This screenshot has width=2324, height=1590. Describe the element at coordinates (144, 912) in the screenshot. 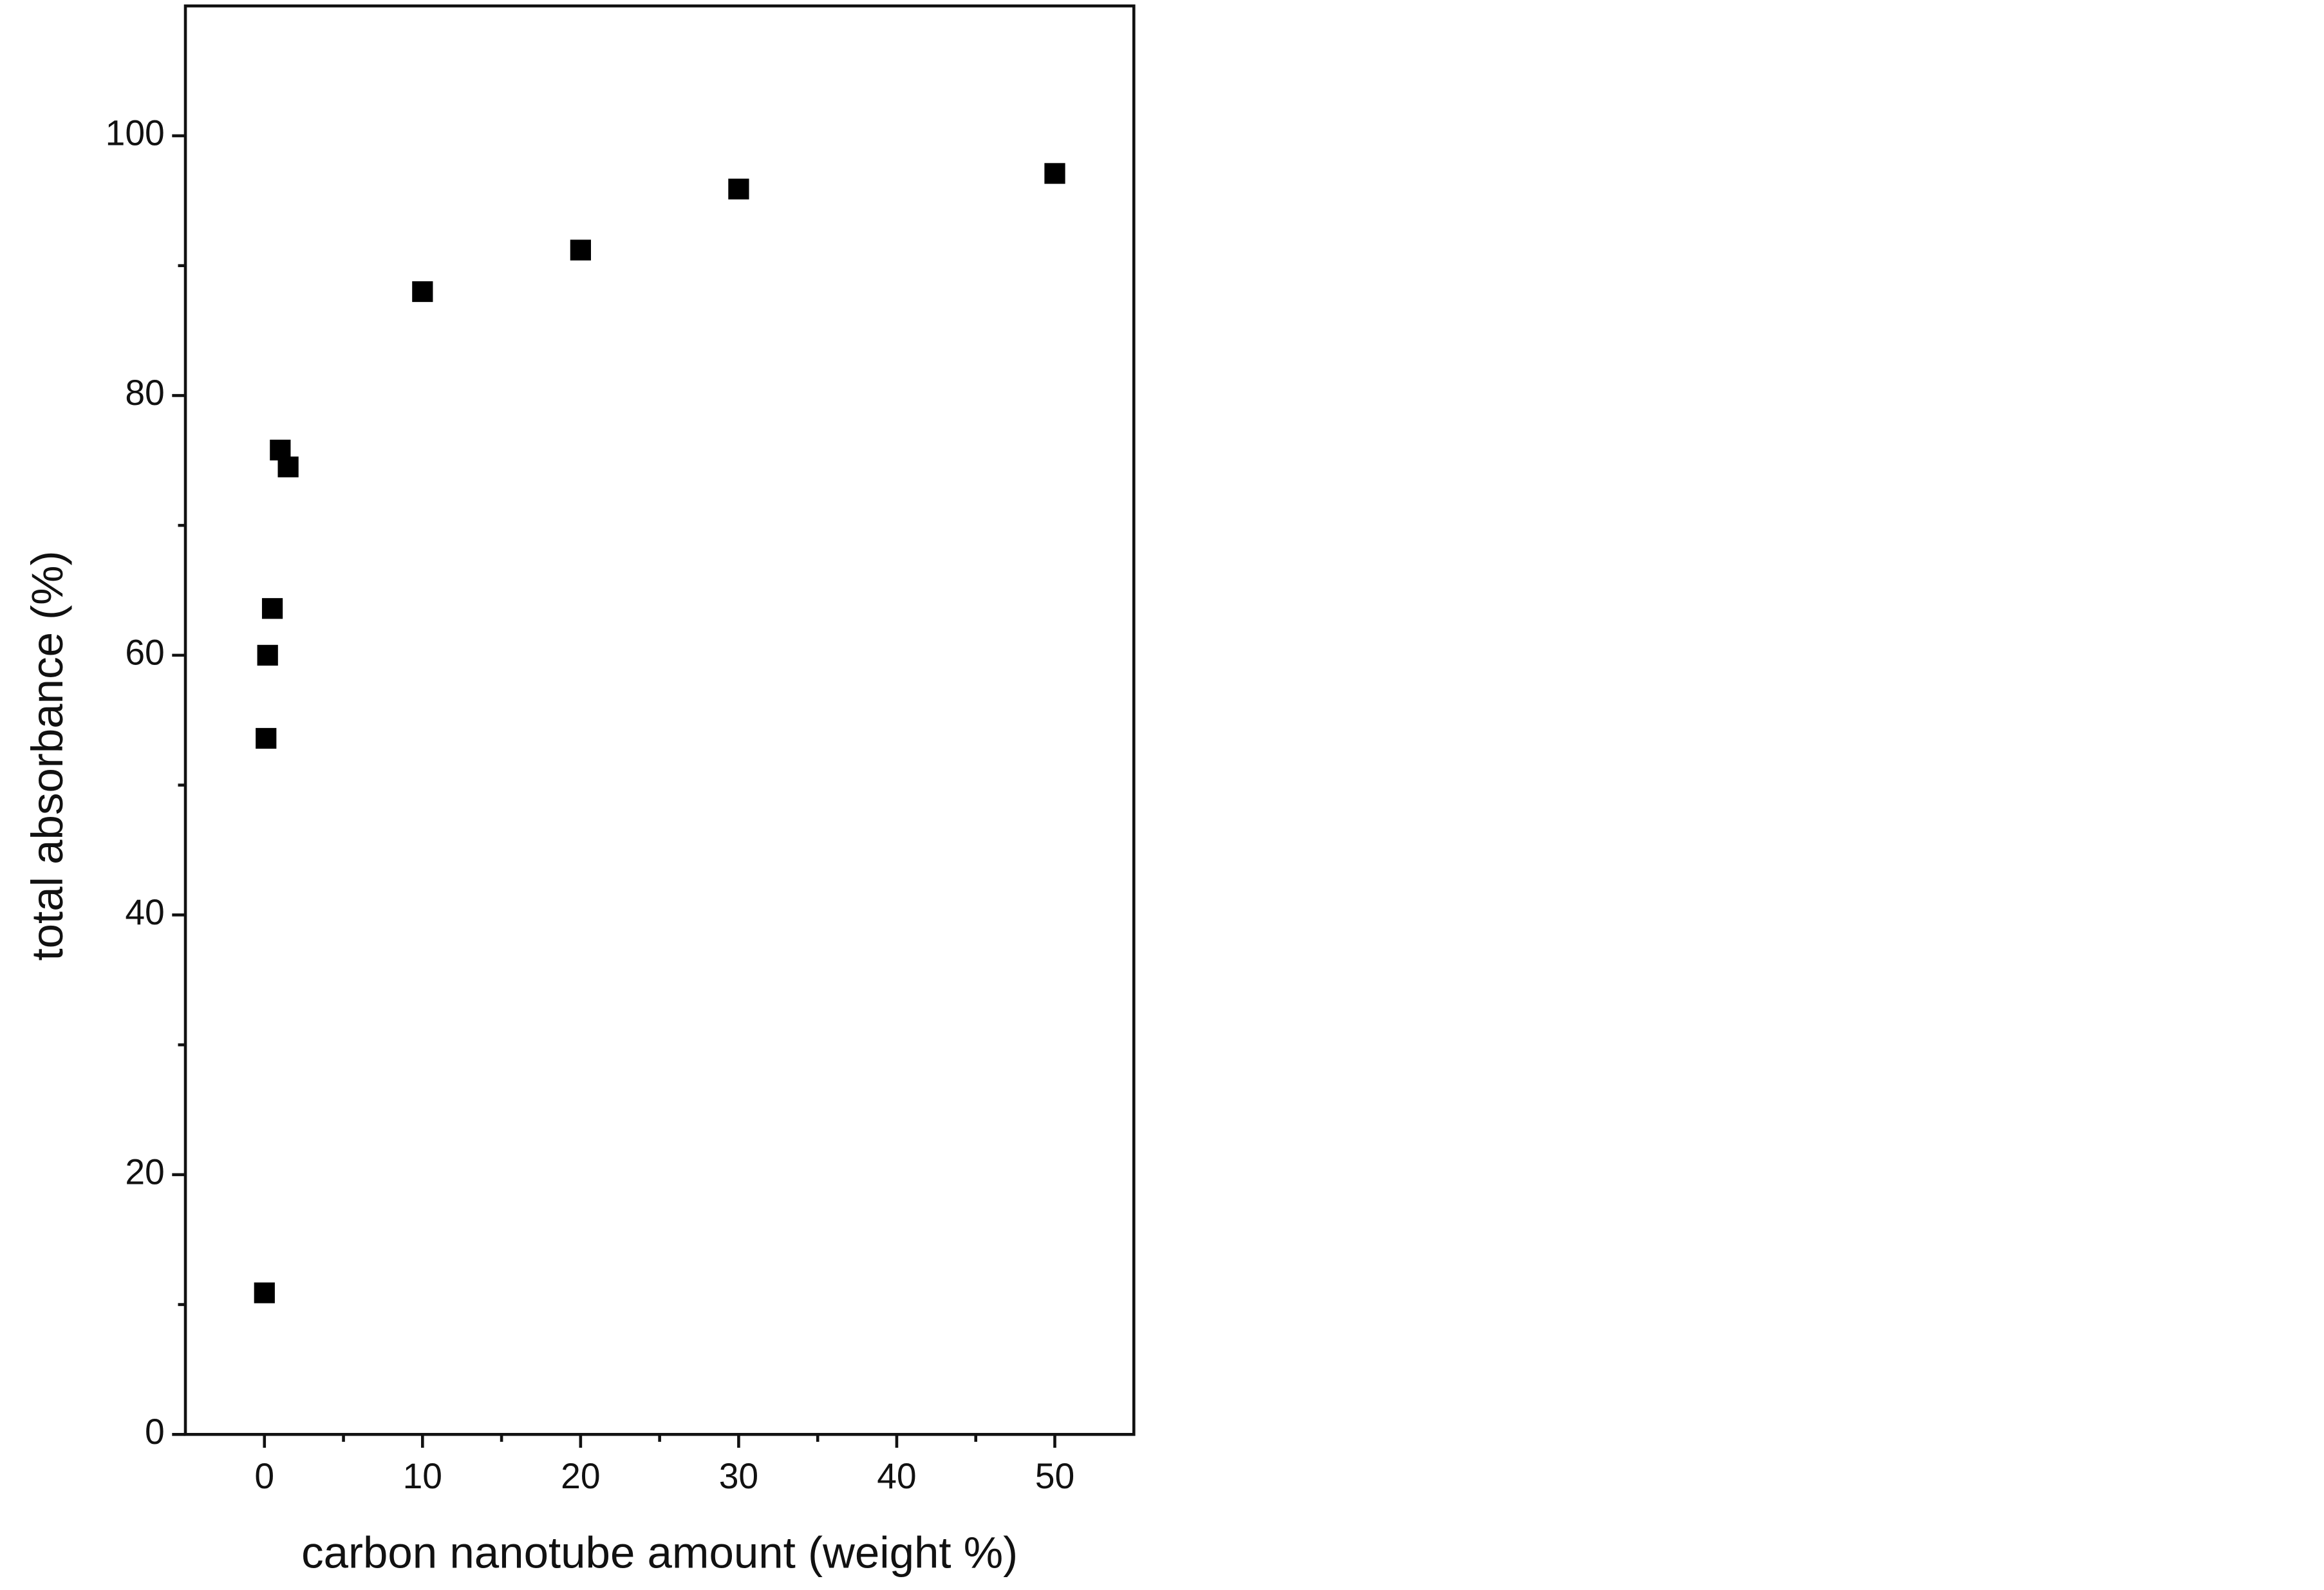

I see `y-tick-label: 40` at that location.